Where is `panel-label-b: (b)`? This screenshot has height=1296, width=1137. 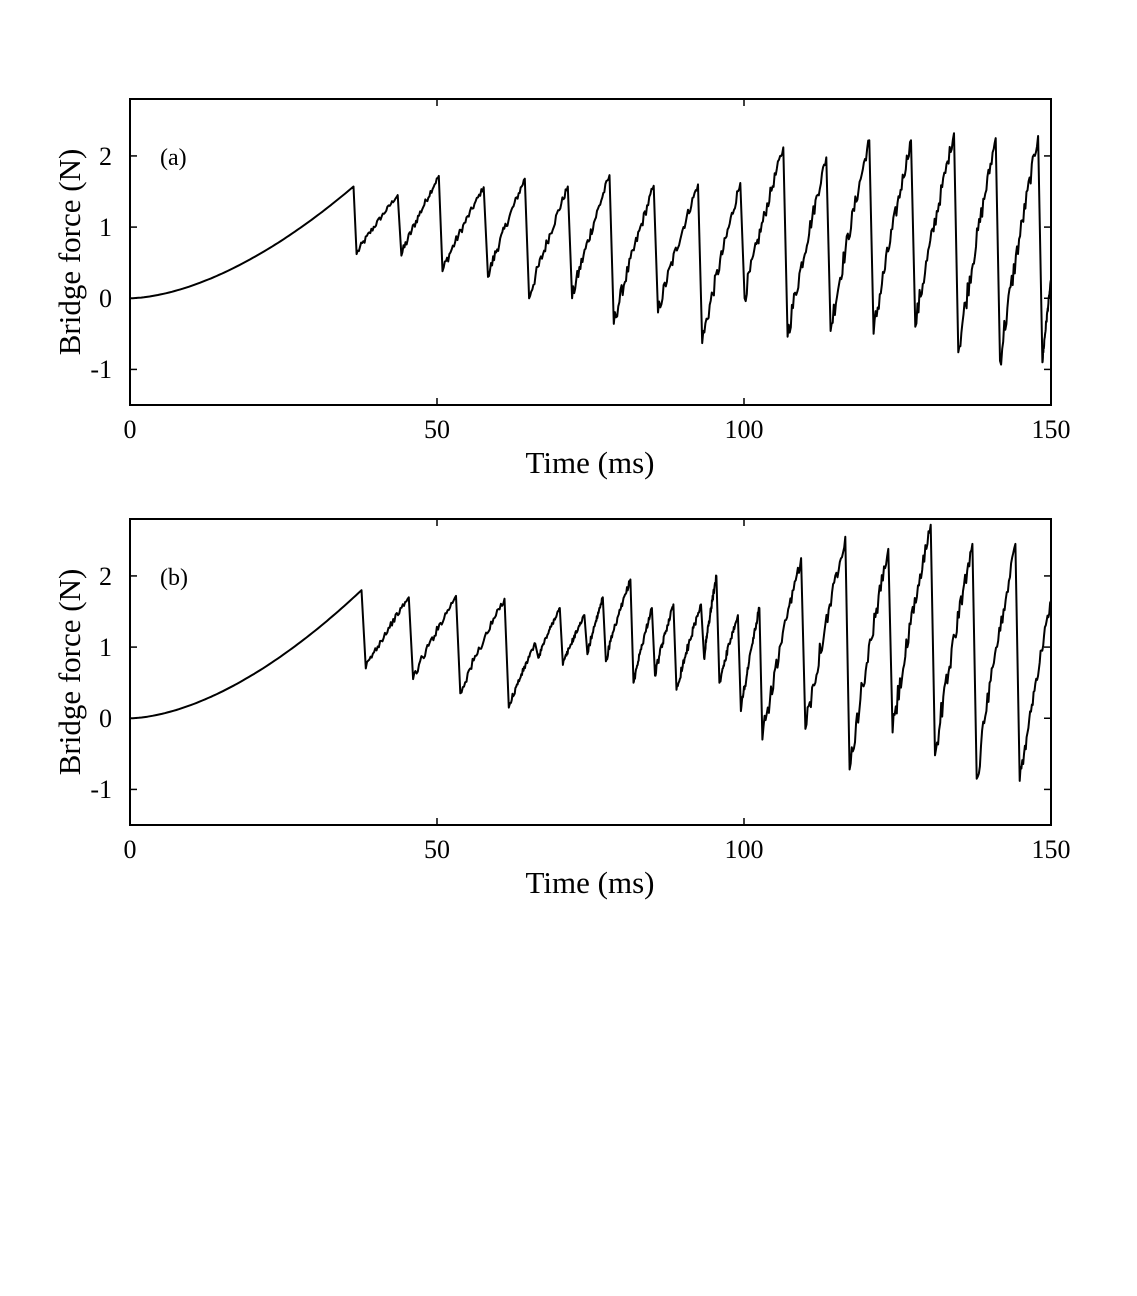
panel-label-b: (b) is located at coordinates (174, 578).